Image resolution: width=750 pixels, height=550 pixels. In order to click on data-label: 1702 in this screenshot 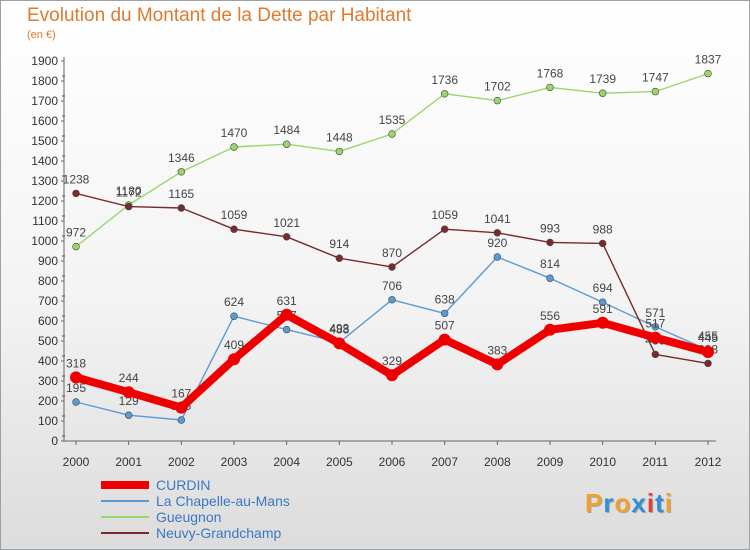, I will do `click(497, 87)`.